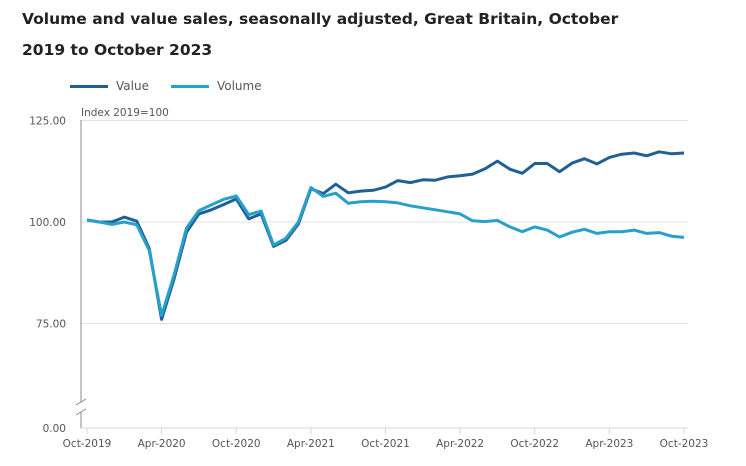 The width and height of the screenshot is (746, 466). I want to click on x-tick-label: Apr-2021, so click(311, 444).